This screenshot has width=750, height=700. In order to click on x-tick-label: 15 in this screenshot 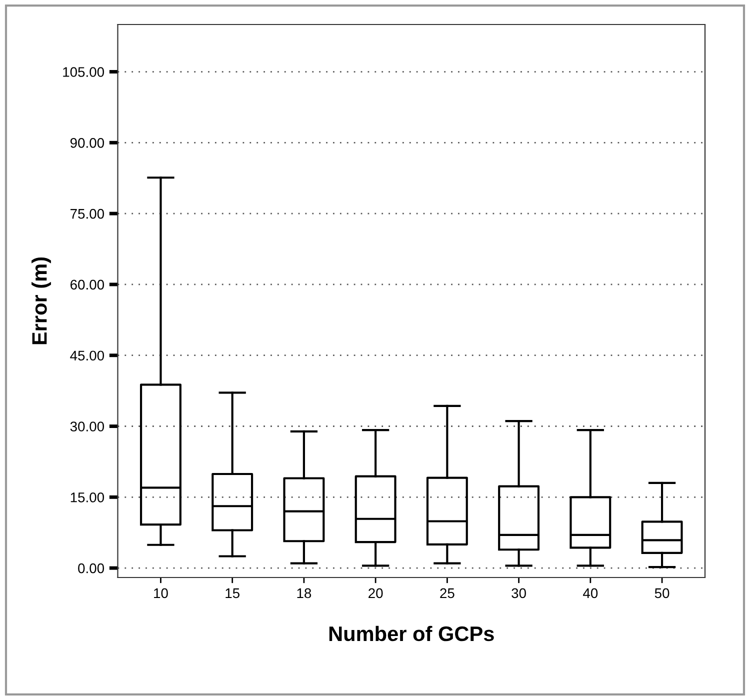, I will do `click(233, 593)`.